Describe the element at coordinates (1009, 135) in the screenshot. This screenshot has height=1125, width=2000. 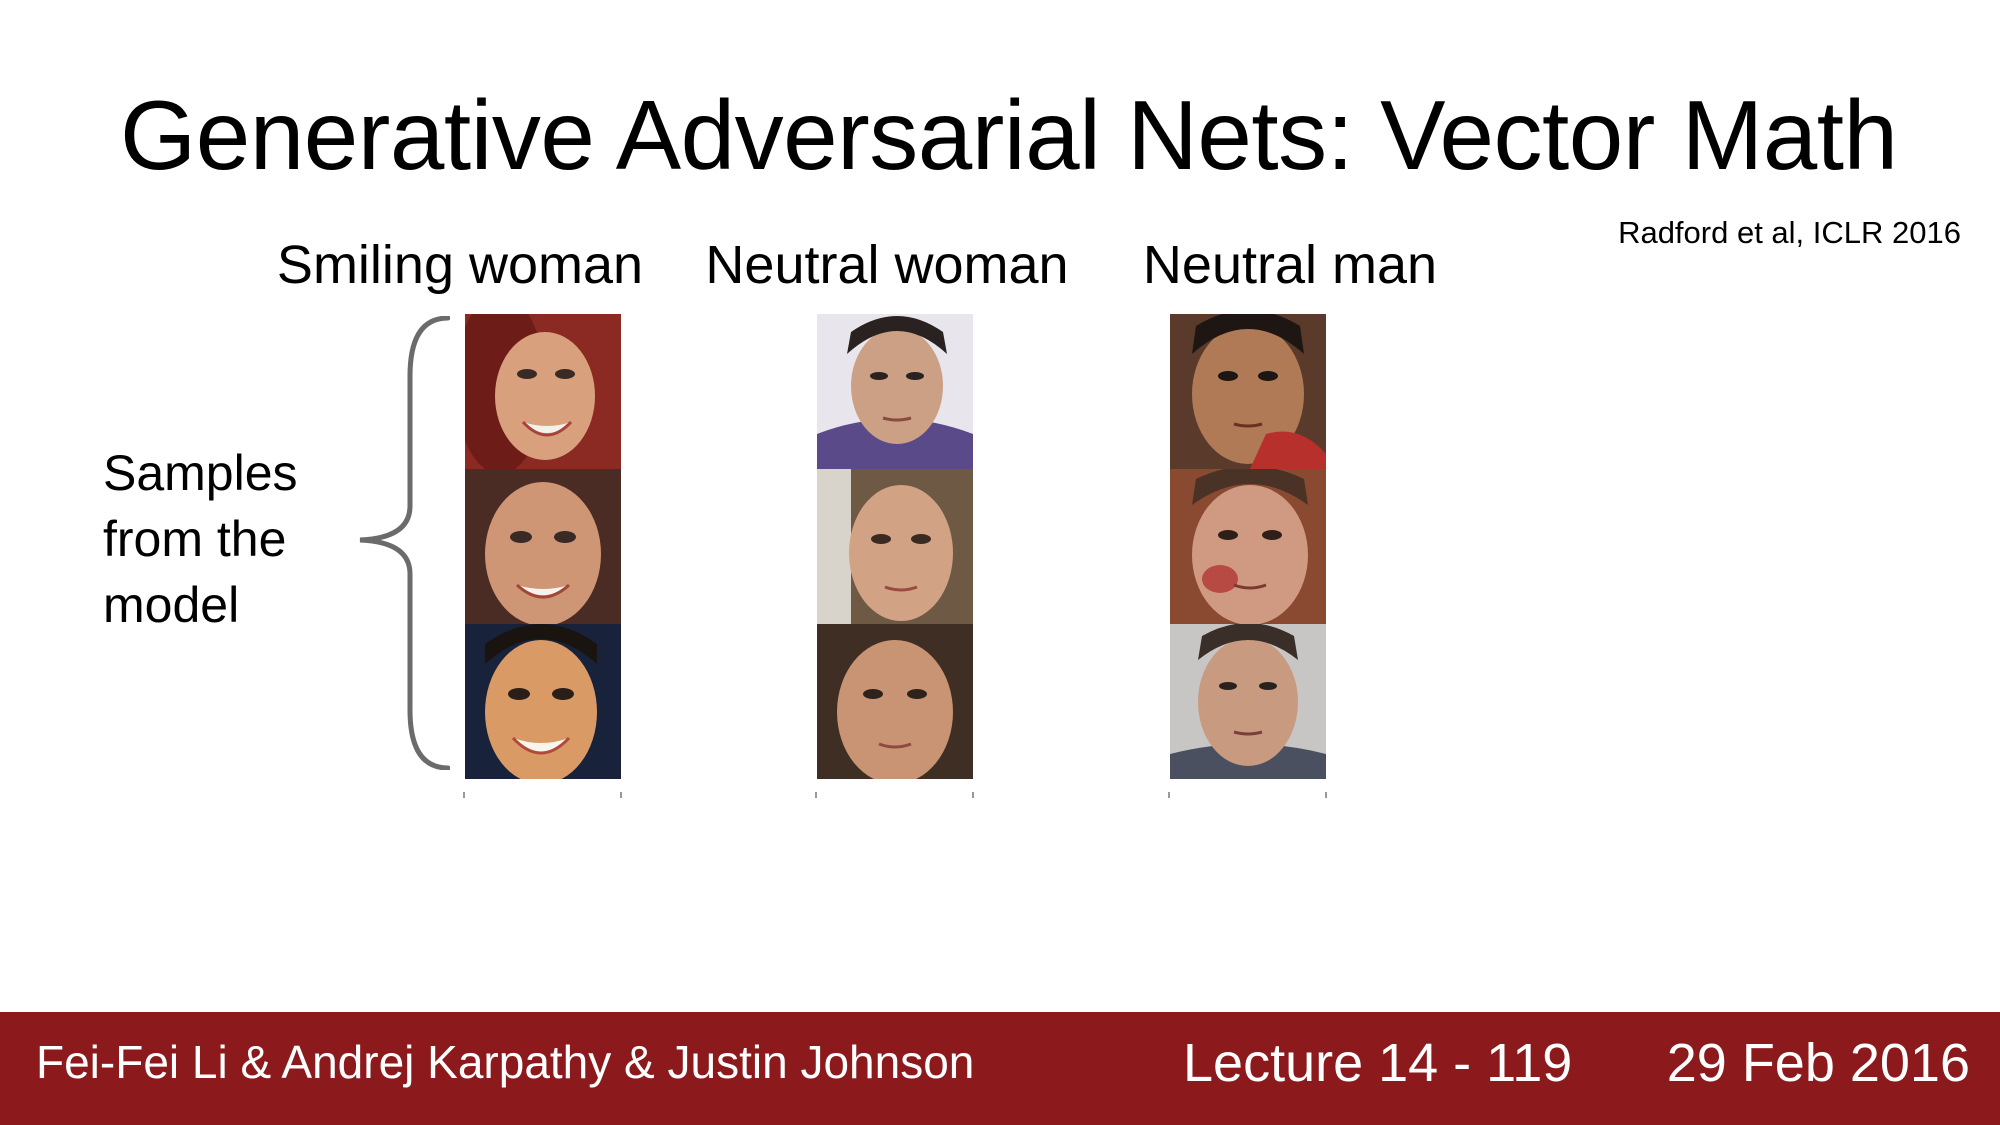
I see `slide-title: Generative Adversarial Nets: Vector Math` at that location.